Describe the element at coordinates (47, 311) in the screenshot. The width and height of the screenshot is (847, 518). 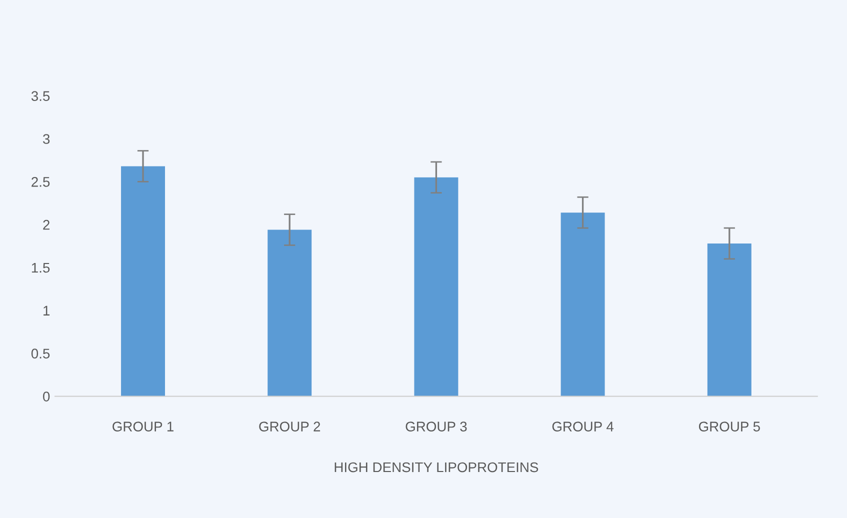
I see `y-tick-label: 1` at that location.